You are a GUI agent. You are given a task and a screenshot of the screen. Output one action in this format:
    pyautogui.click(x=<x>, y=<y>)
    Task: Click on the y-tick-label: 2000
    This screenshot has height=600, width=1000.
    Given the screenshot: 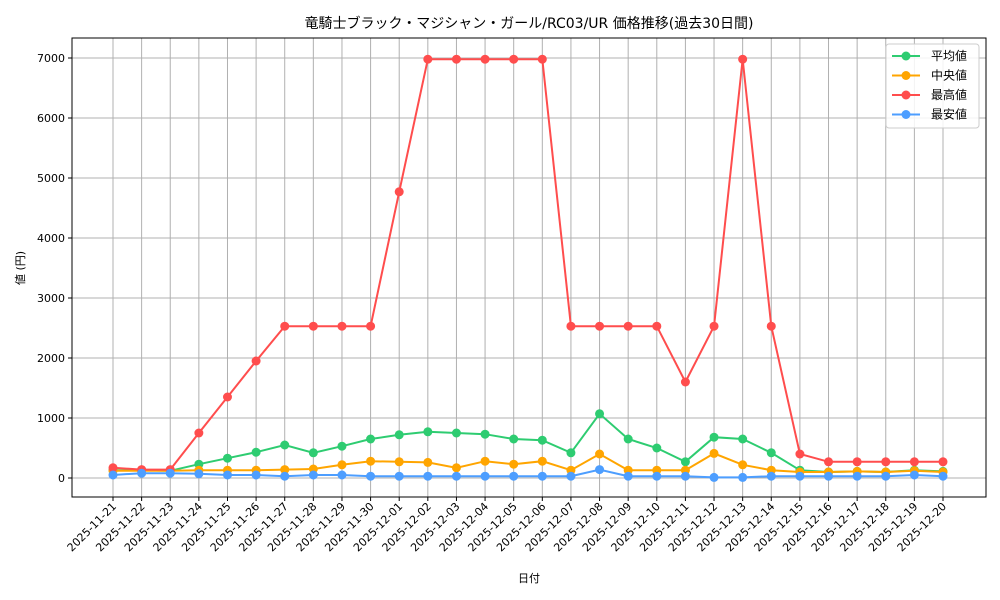 What is the action you would take?
    pyautogui.click(x=51, y=358)
    